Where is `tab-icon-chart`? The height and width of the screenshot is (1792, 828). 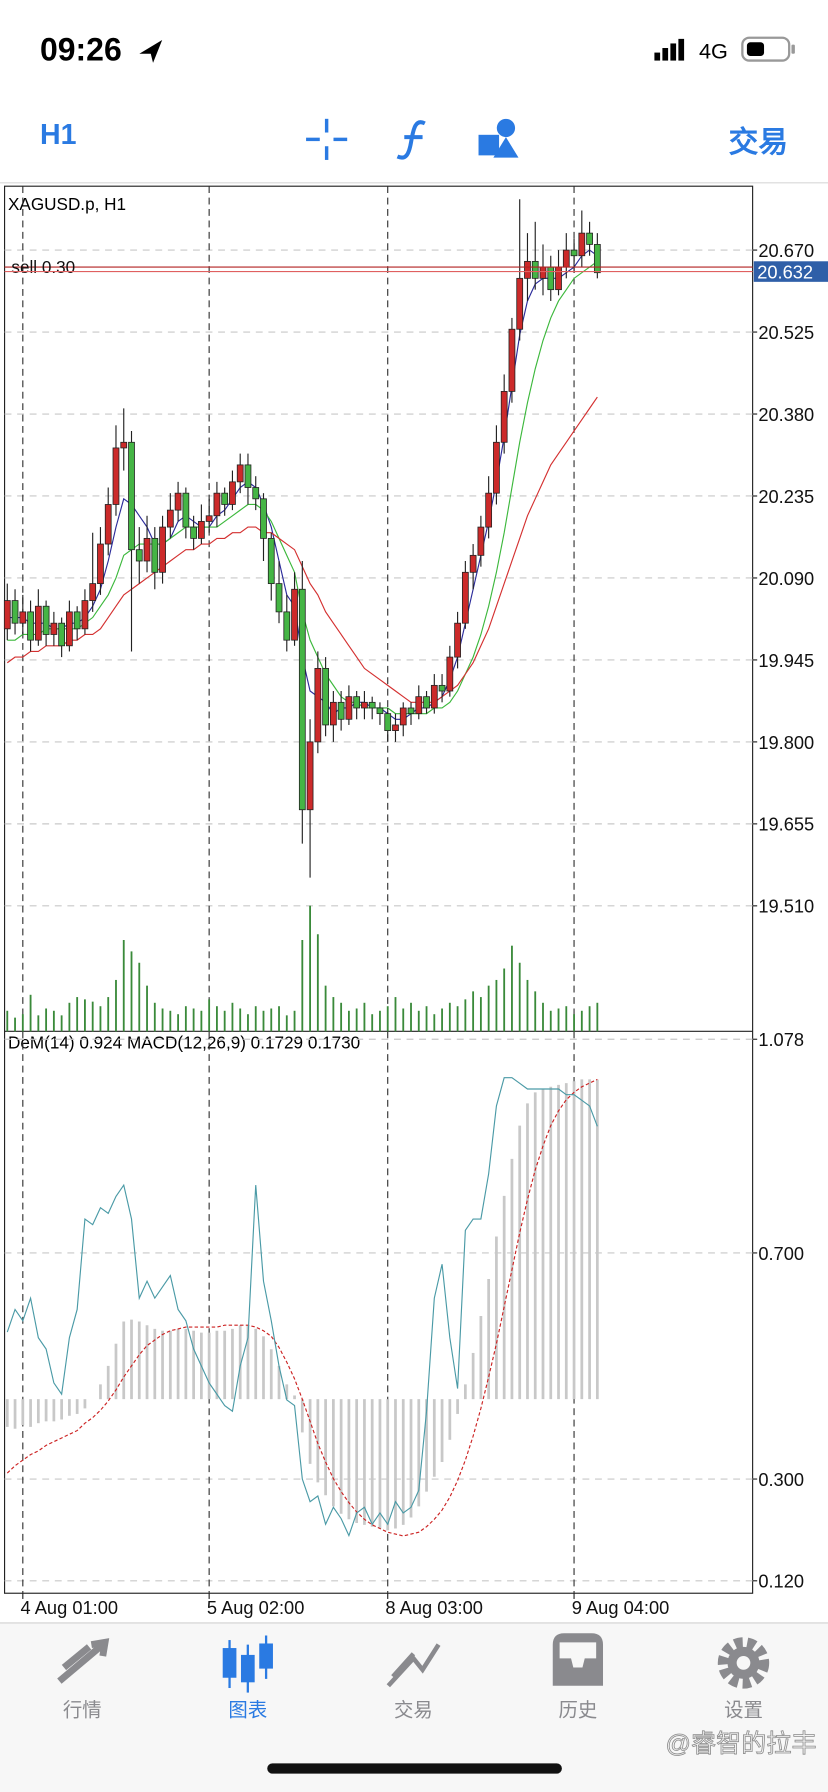 tab-icon-chart is located at coordinates (247, 1664).